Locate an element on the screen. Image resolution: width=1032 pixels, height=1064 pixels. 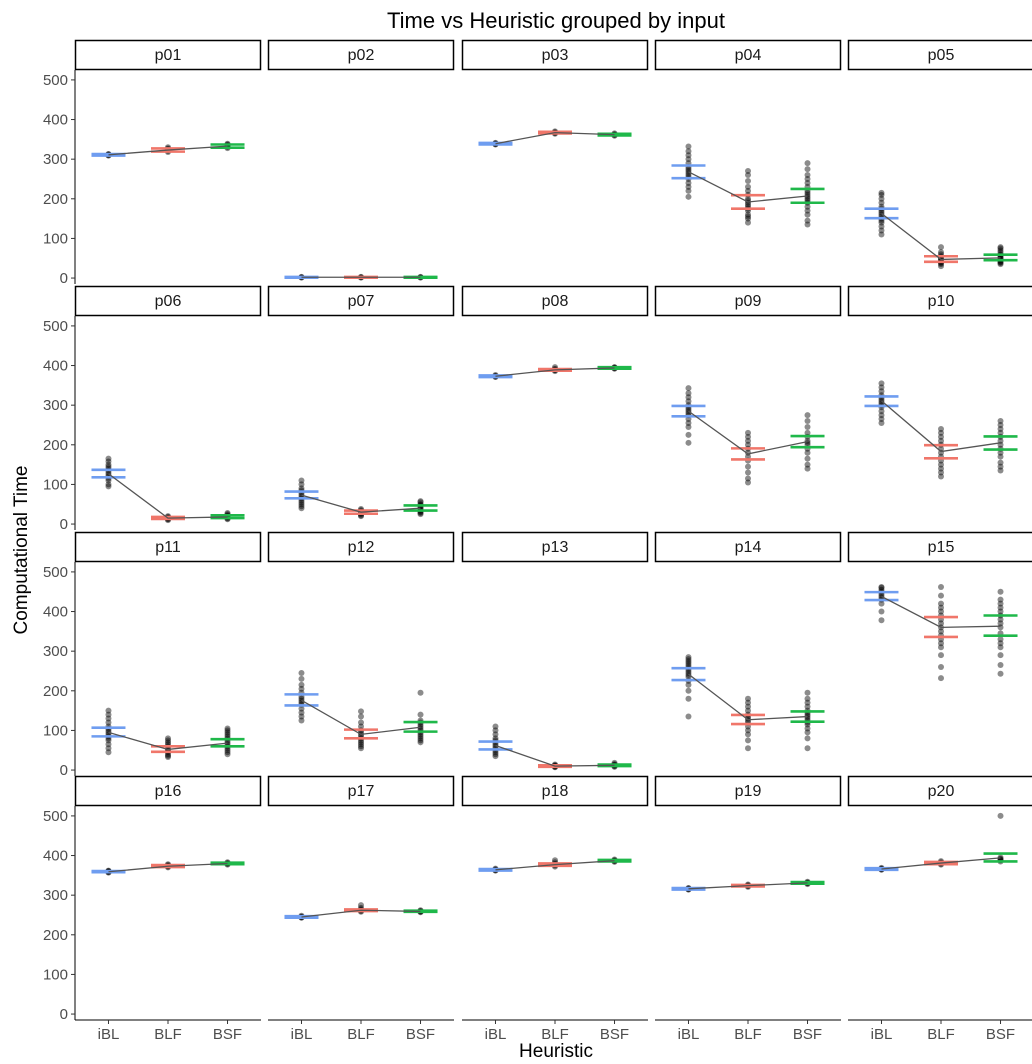
strip-label: p13 is located at coordinates (555, 547).